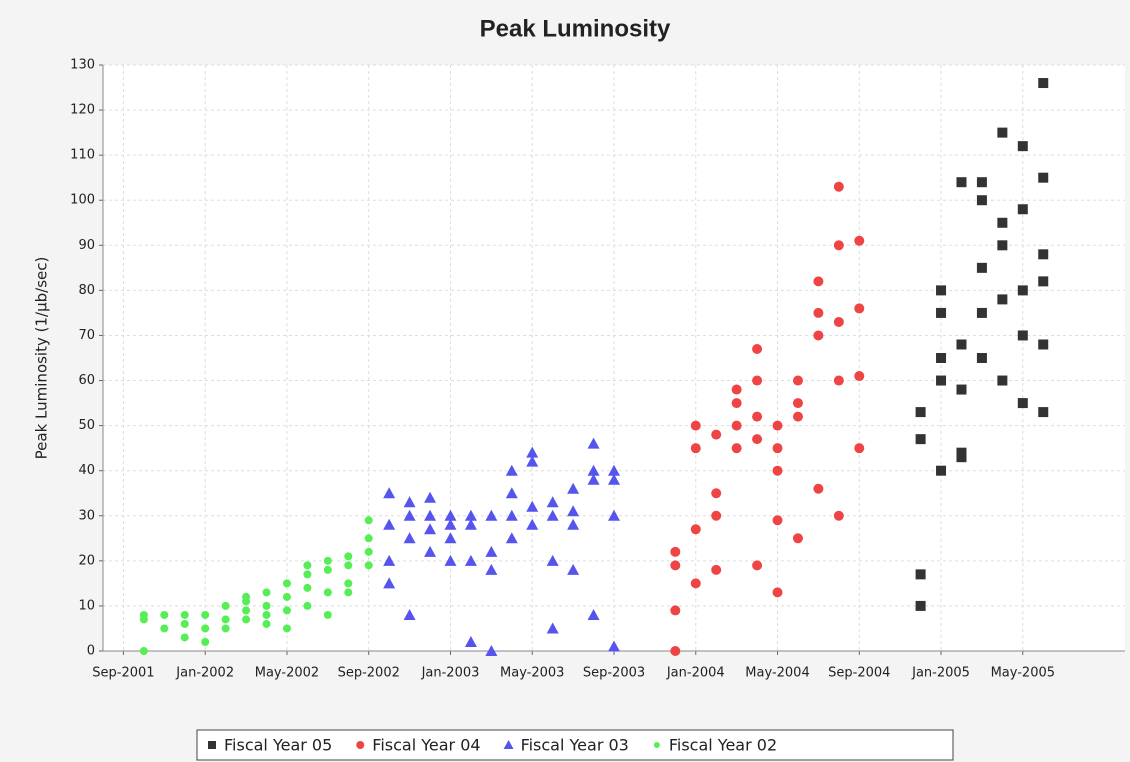 This screenshot has width=1130, height=762. What do you see at coordinates (82, 65) in the screenshot?
I see `y-tick-label: 130` at bounding box center [82, 65].